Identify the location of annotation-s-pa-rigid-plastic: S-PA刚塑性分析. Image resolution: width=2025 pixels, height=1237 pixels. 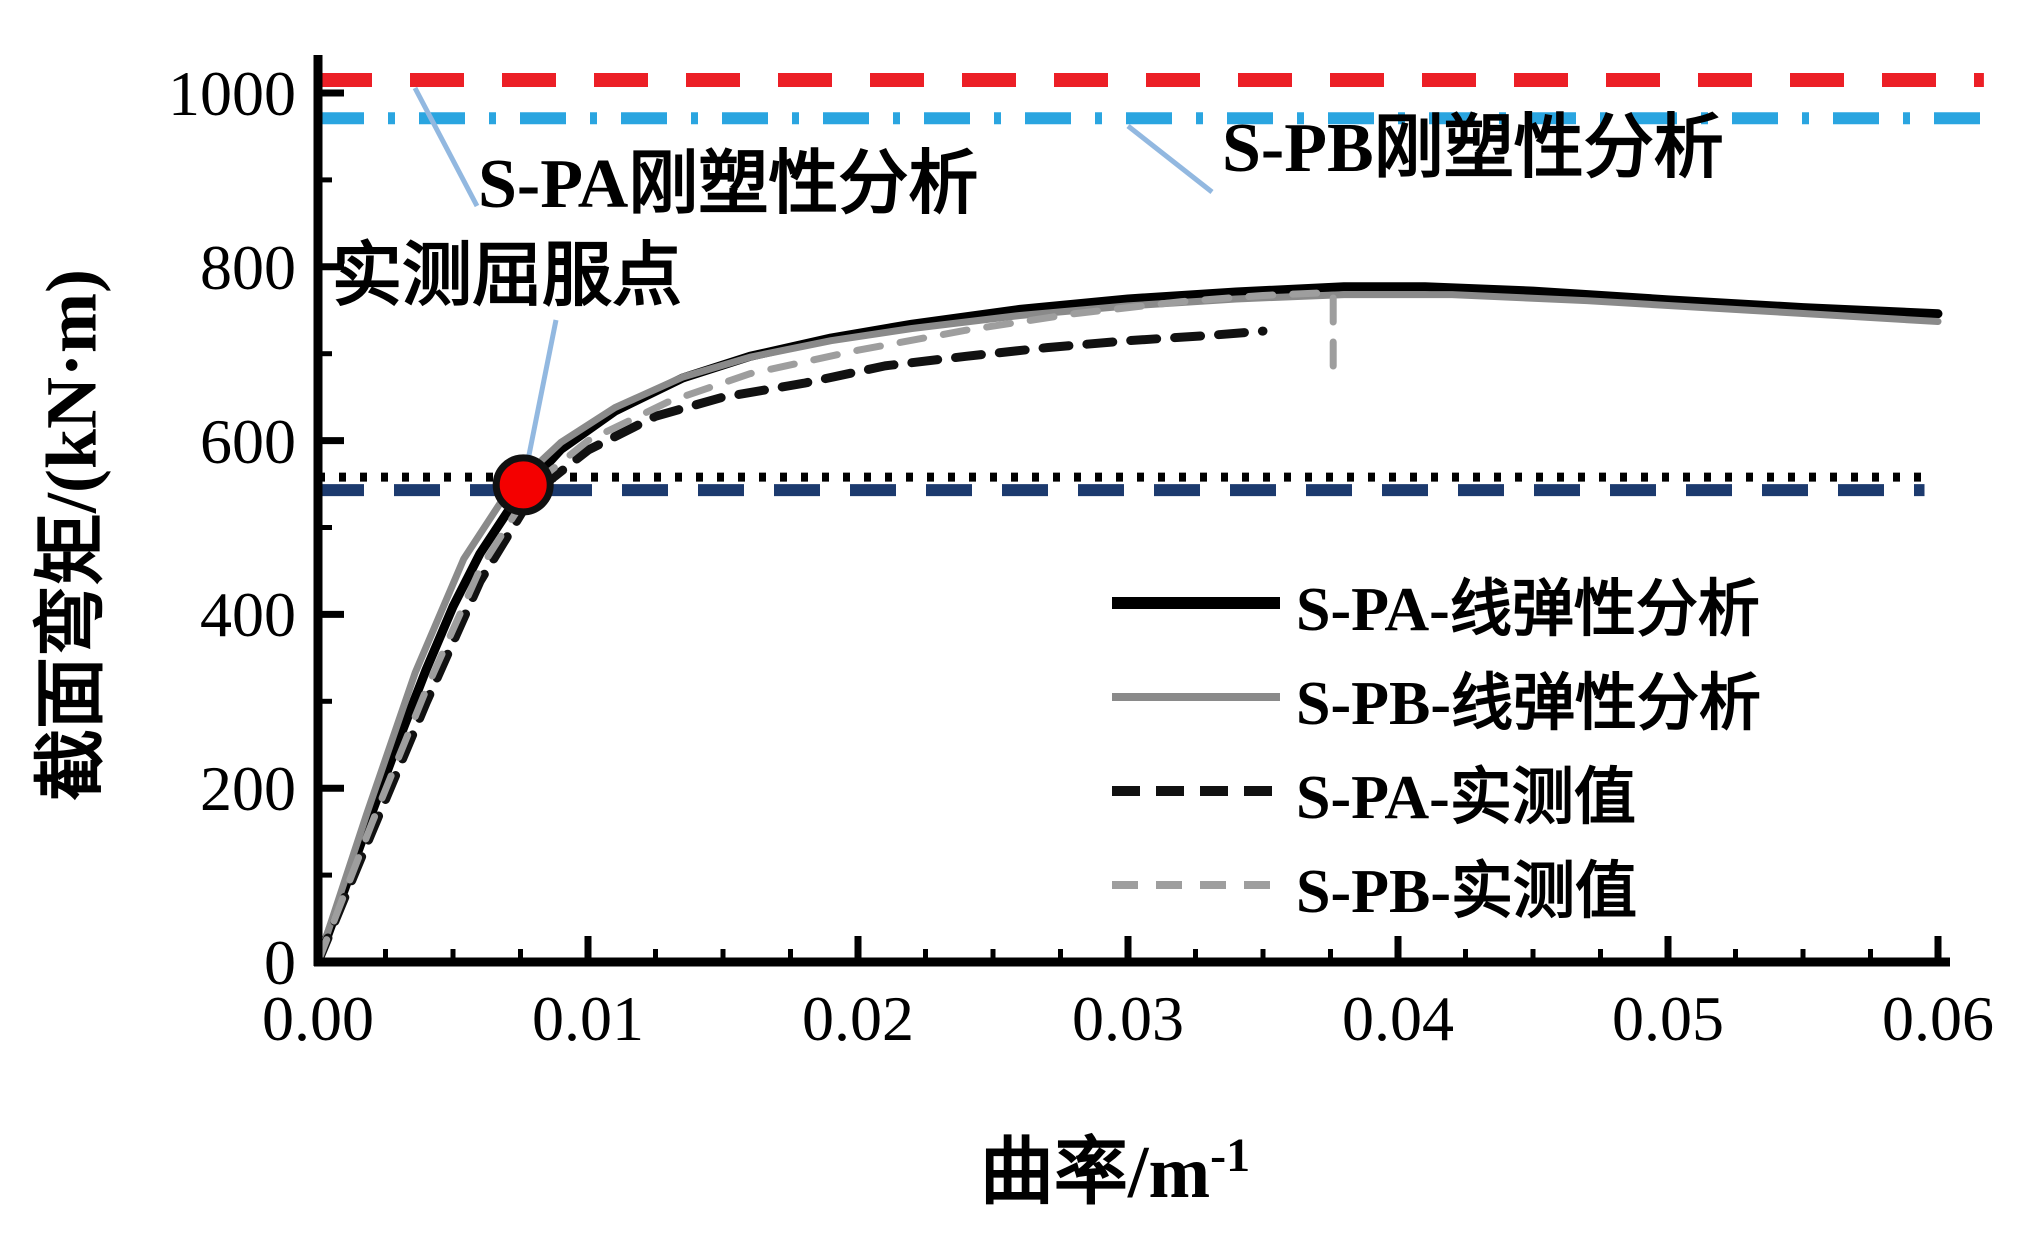
(728, 184).